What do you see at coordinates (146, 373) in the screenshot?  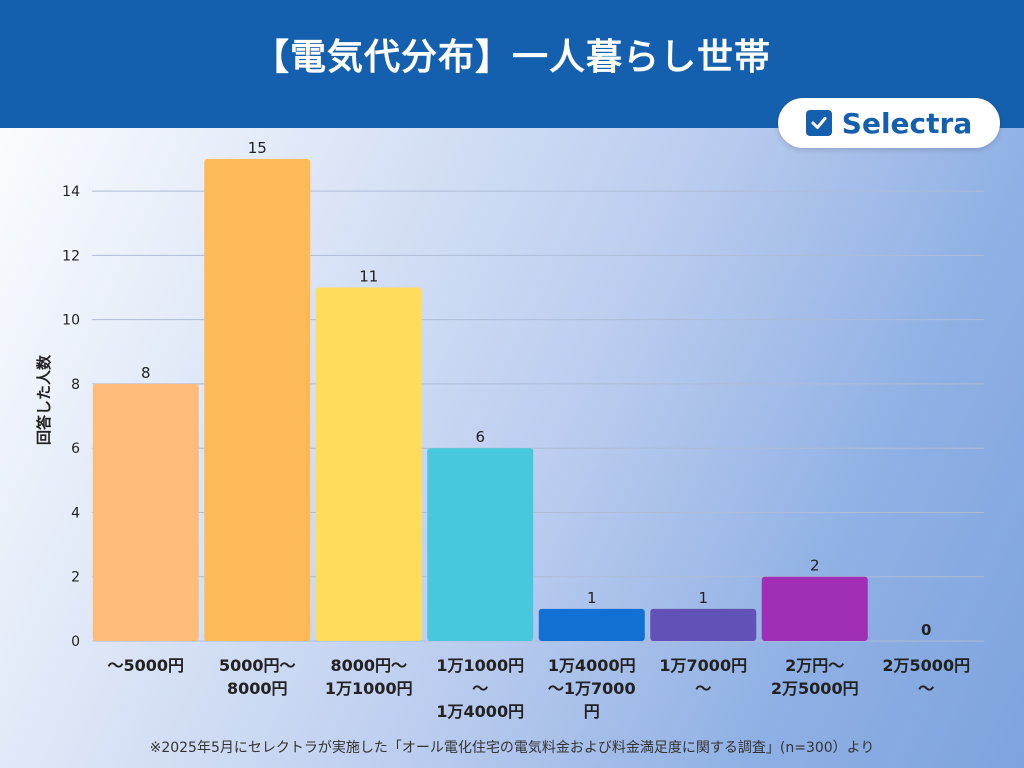 I see `bar-value-label: 8` at bounding box center [146, 373].